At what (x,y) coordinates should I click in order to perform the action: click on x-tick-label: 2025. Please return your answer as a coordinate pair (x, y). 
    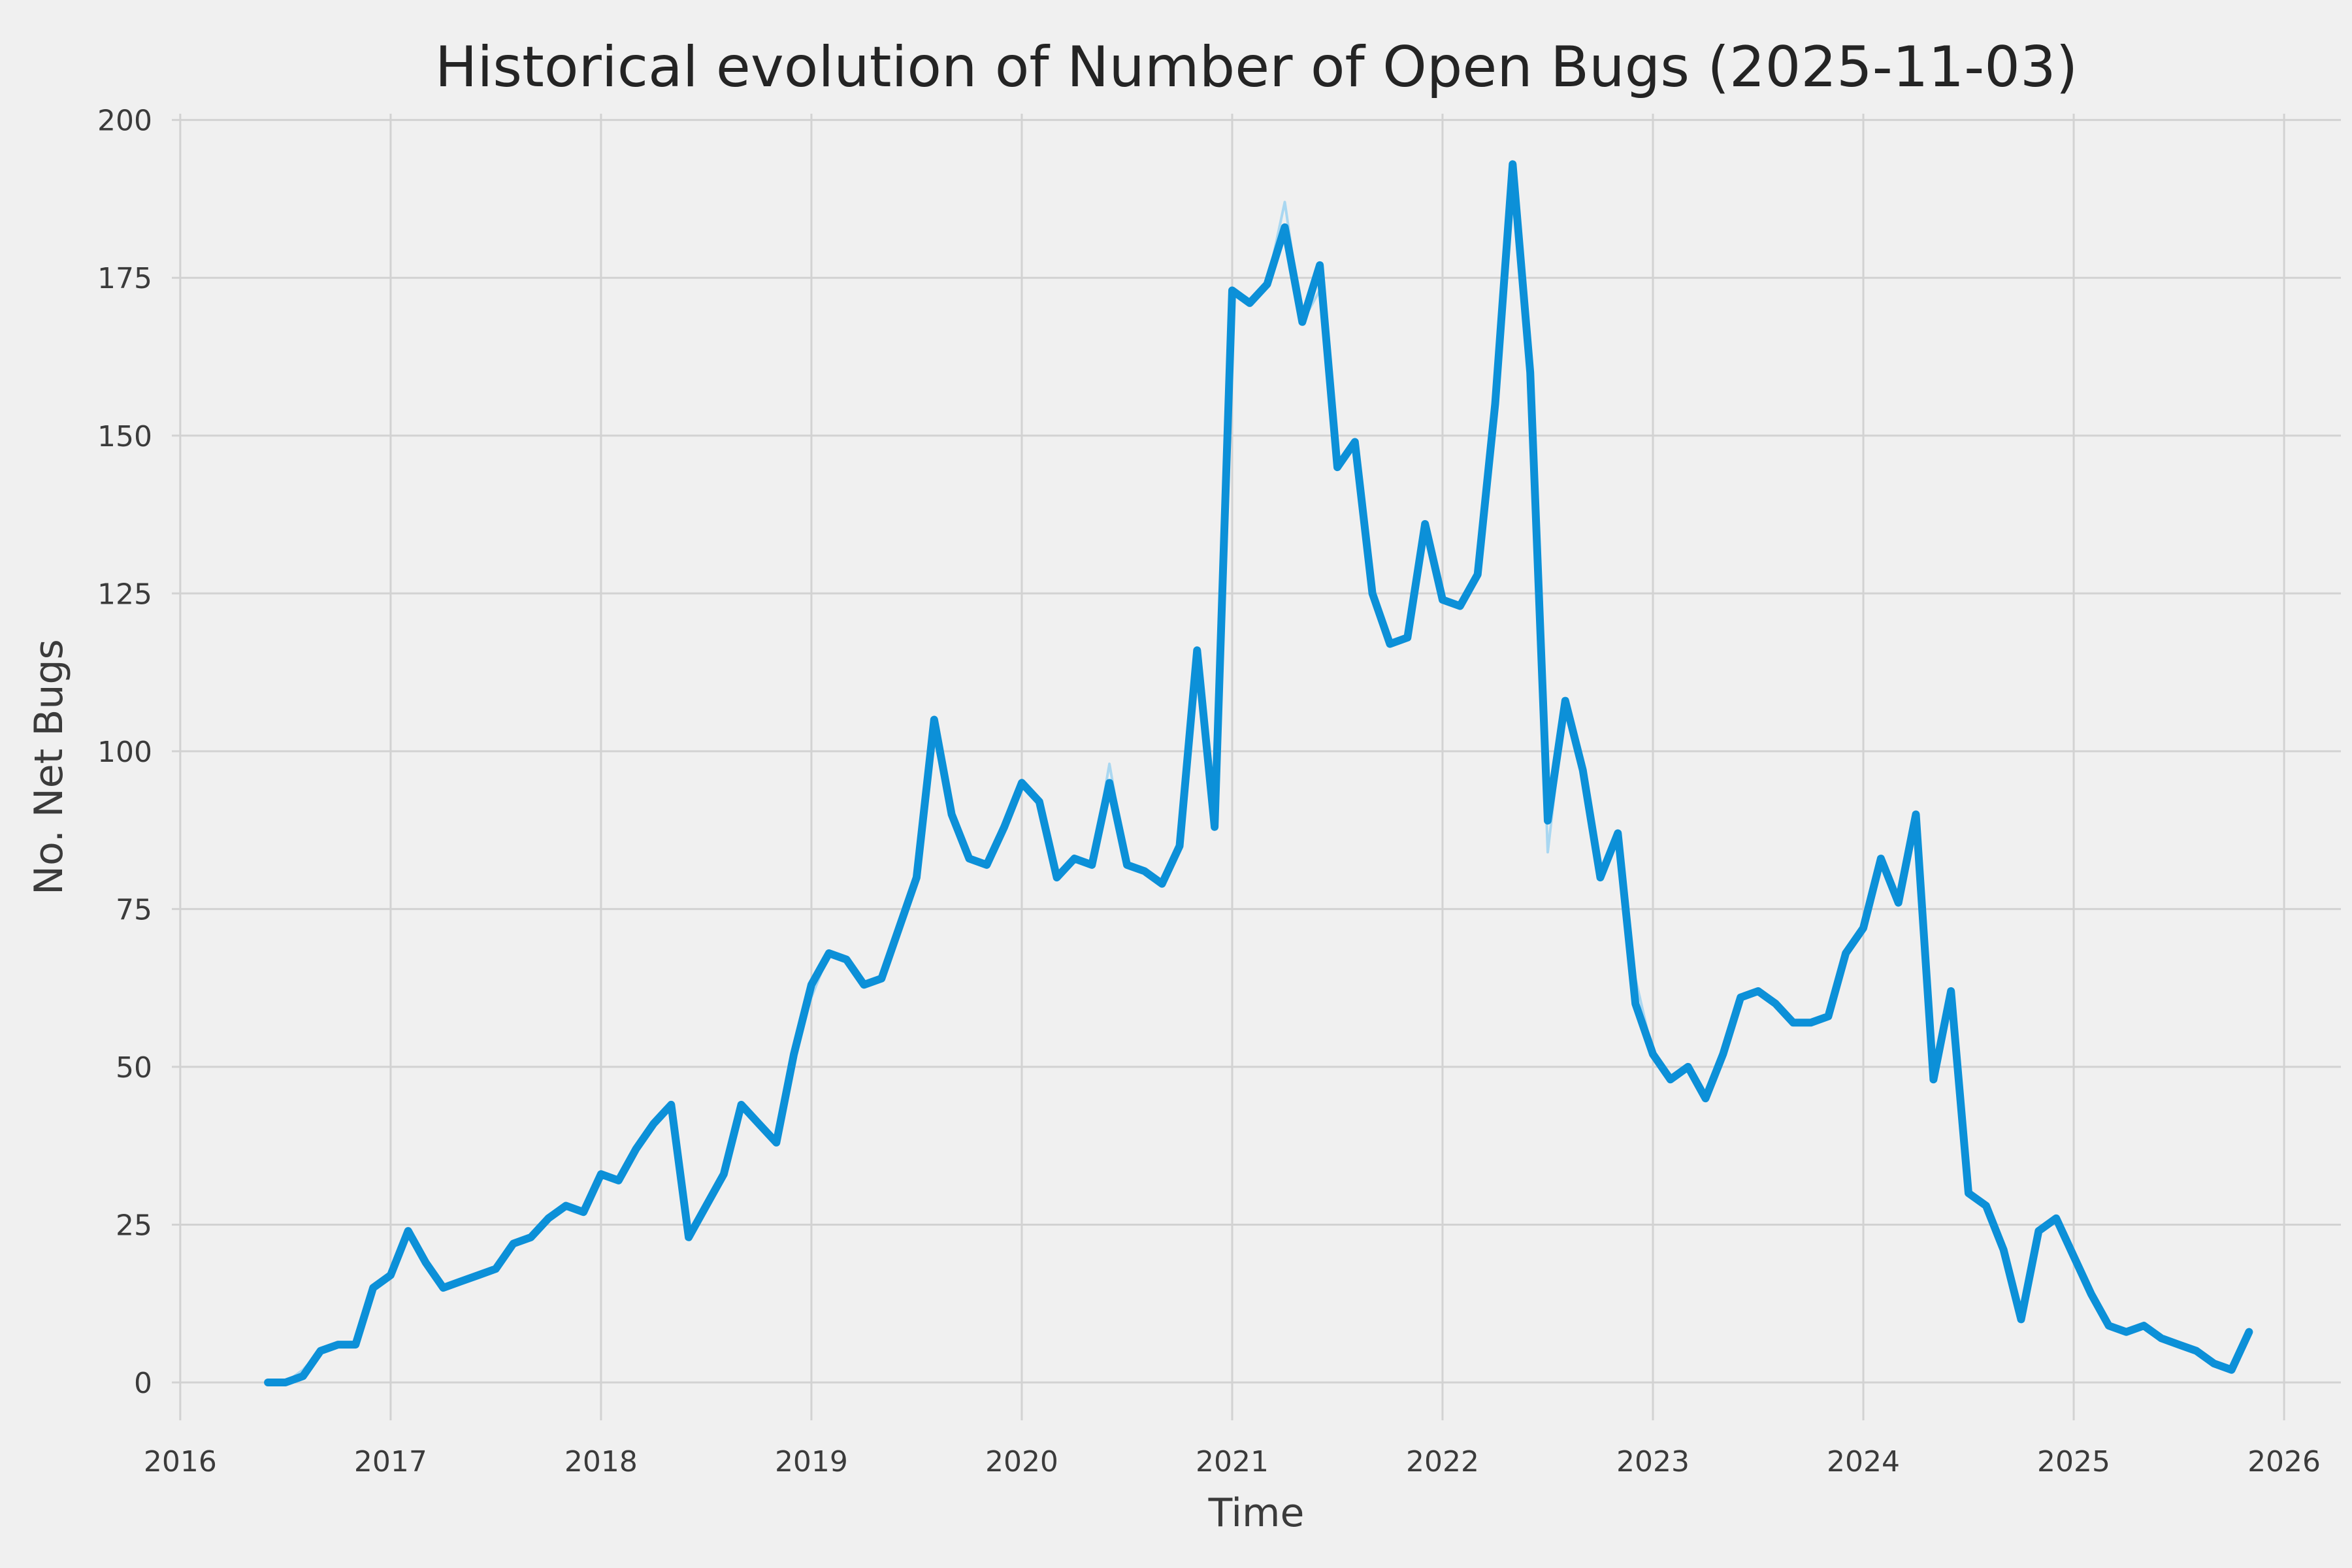
    Looking at the image, I should click on (2073, 1461).